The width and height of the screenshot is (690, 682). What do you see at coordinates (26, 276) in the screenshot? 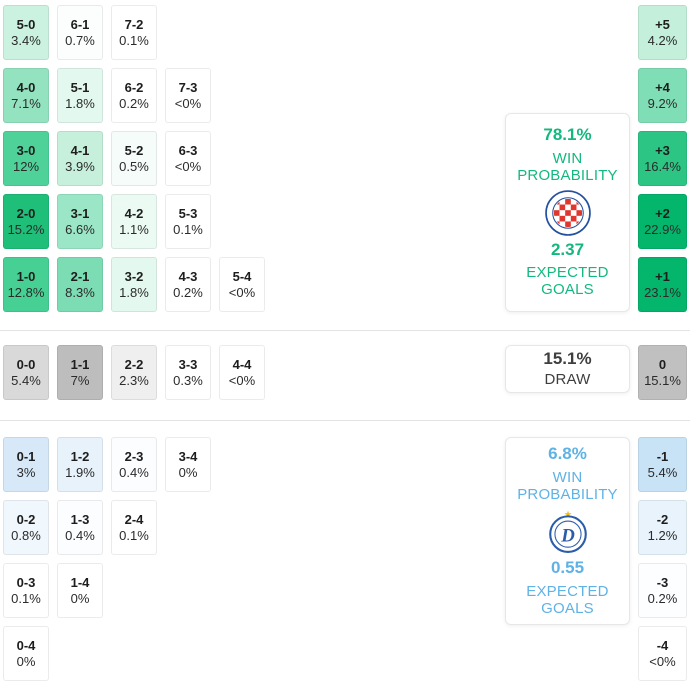
I see `score-label: 1-0` at bounding box center [26, 276].